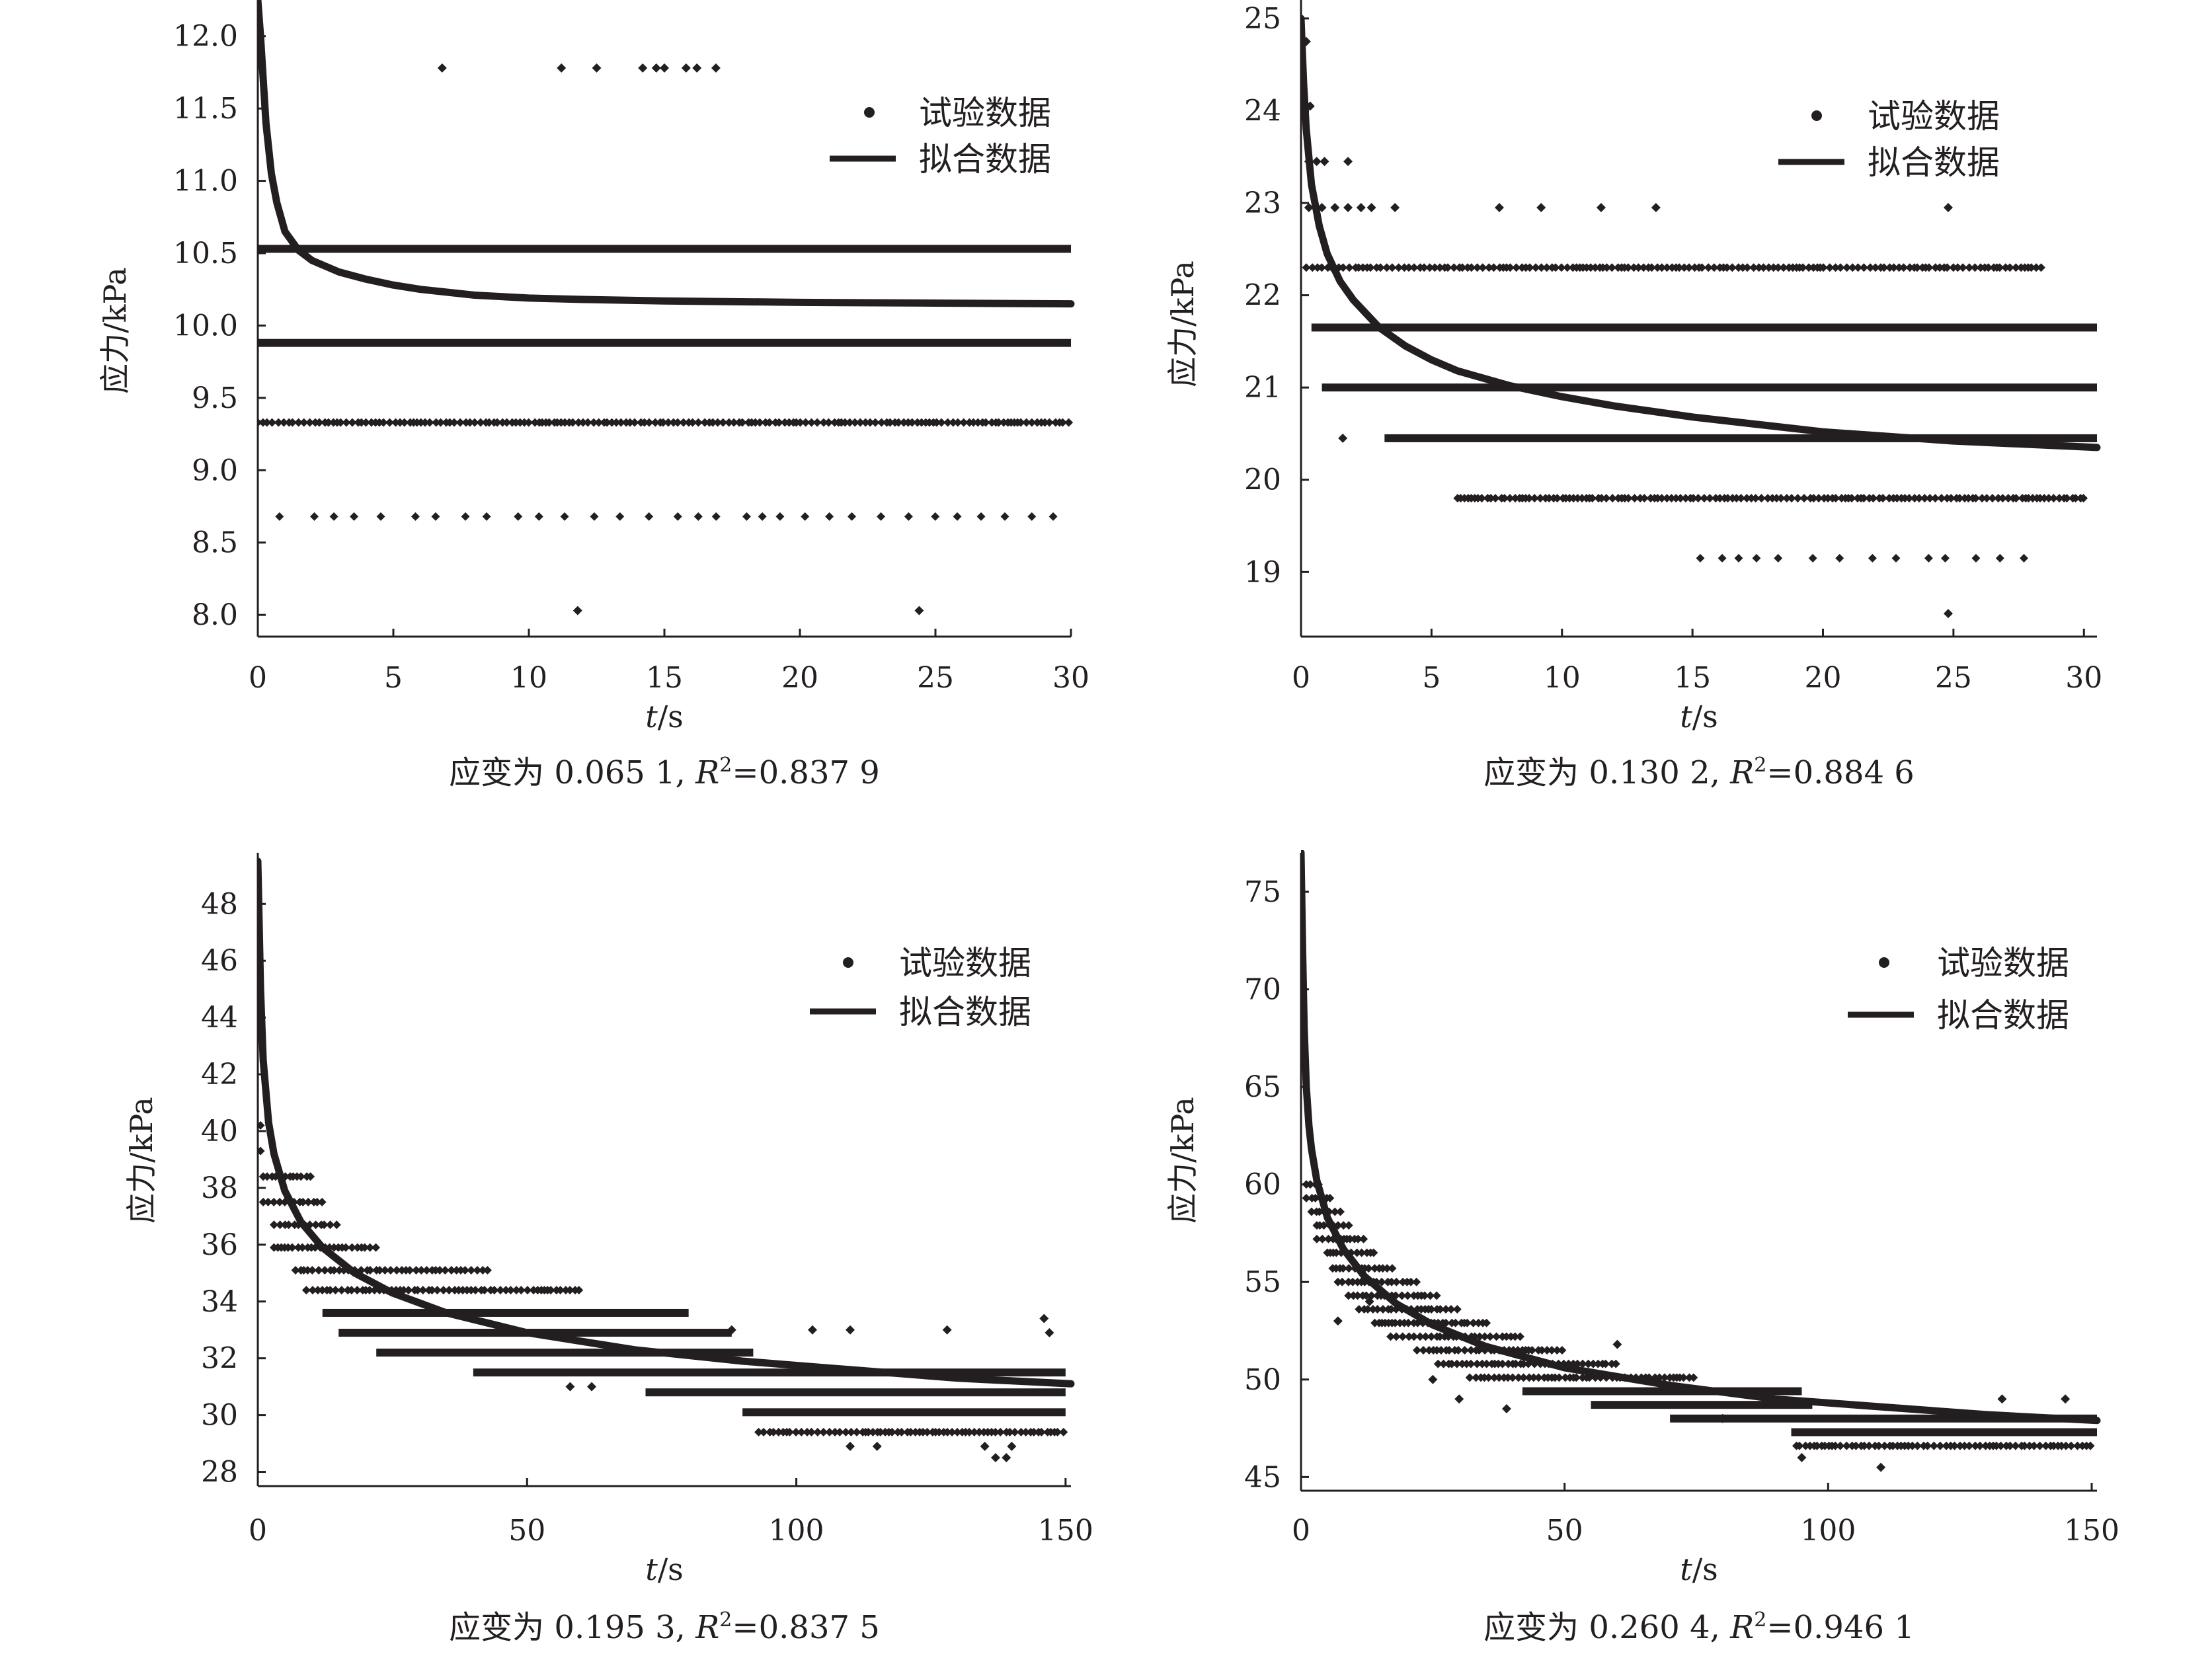  I want to click on y-tick-label: 10.0, so click(205, 325).